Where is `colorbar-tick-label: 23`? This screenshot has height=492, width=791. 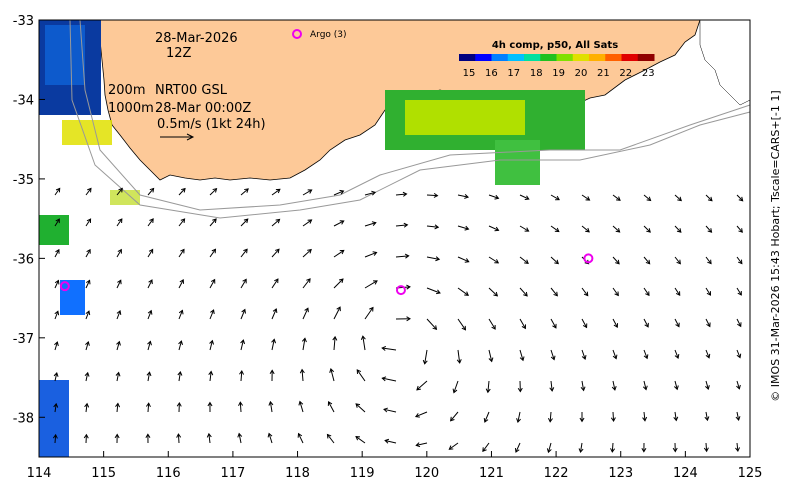
colorbar-tick-label: 23 is located at coordinates (648, 73).